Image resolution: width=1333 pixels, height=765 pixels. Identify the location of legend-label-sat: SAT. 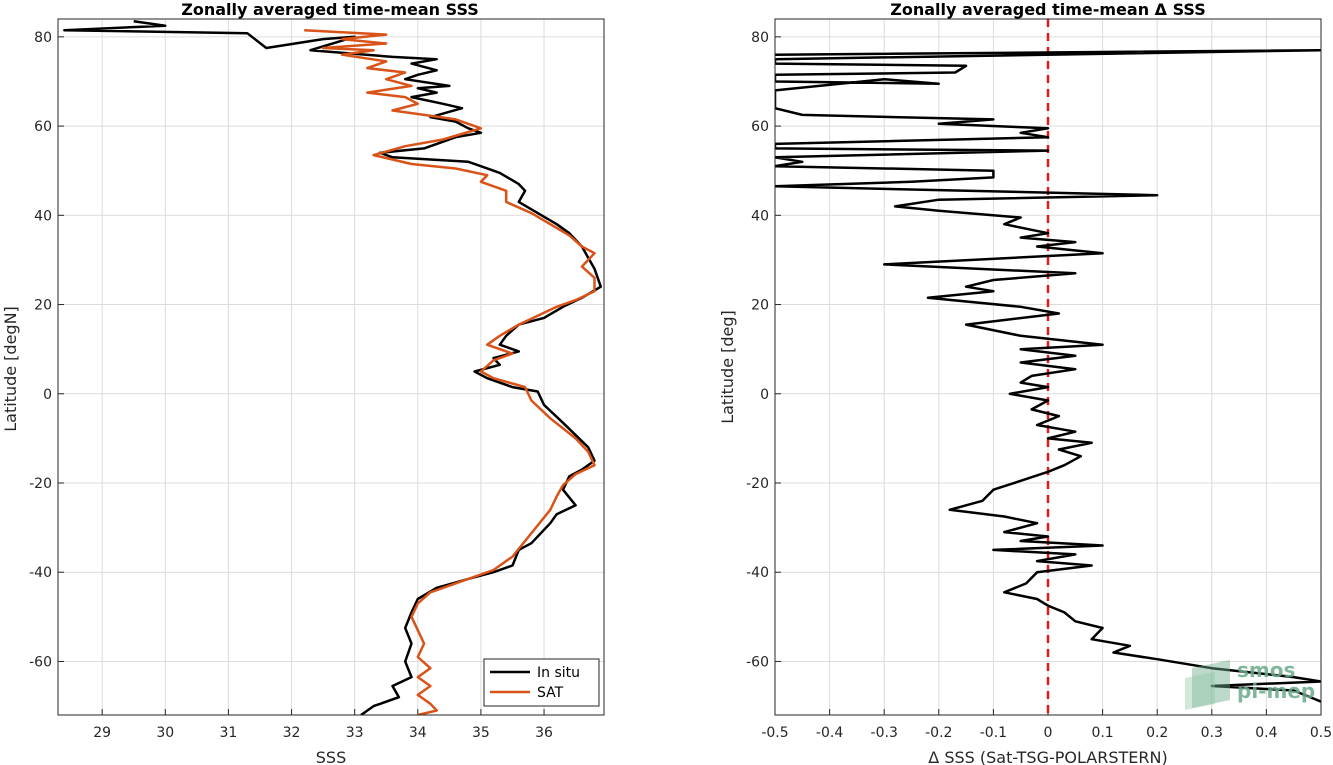
(550, 693).